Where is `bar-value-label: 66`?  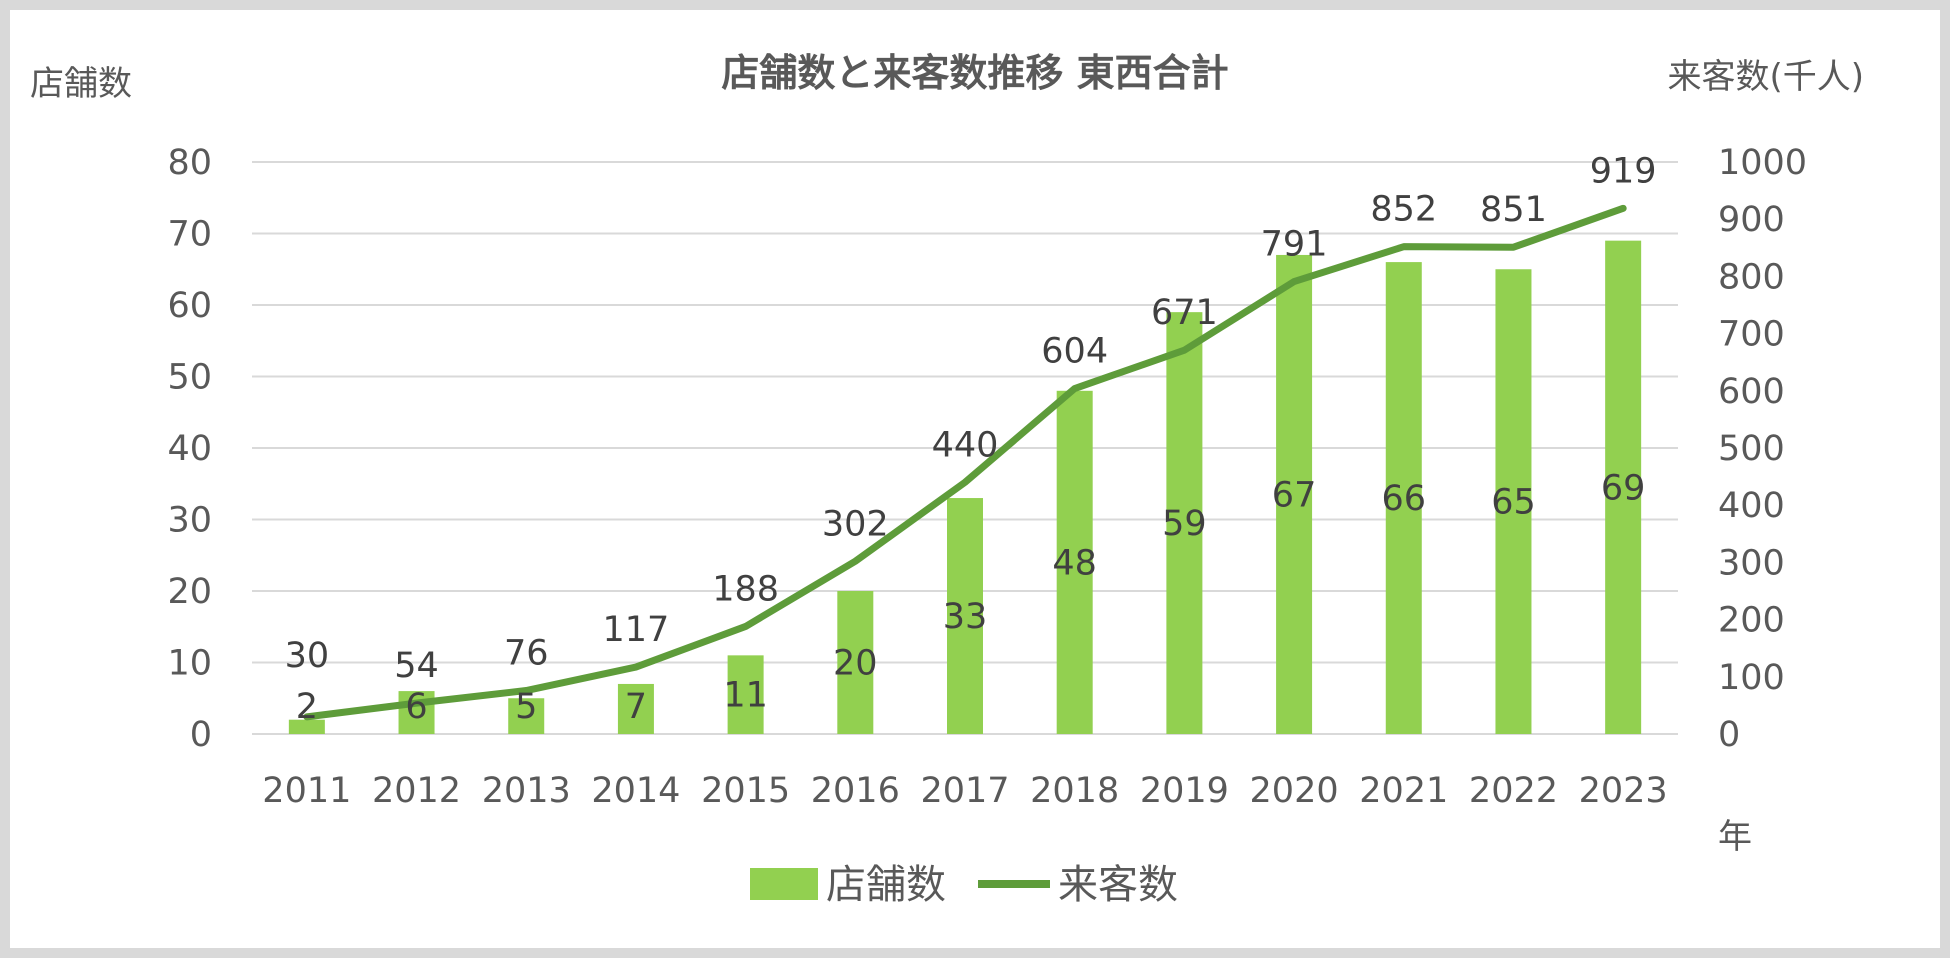
bar-value-label: 66 is located at coordinates (1403, 499).